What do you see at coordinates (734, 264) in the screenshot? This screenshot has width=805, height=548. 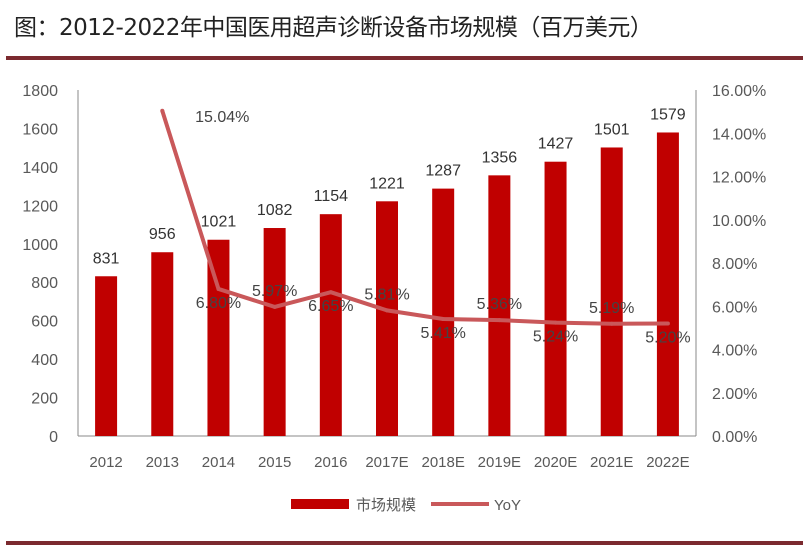 I see `right-tick-label: 8.00%` at bounding box center [734, 264].